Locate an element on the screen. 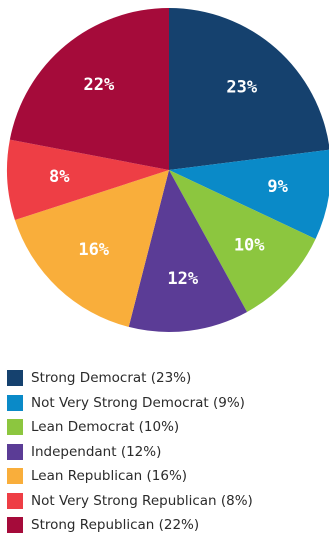 The height and width of the screenshot is (547, 329). legend-item-strong-democrat: Strong Democrat (23%) is located at coordinates (130, 378).